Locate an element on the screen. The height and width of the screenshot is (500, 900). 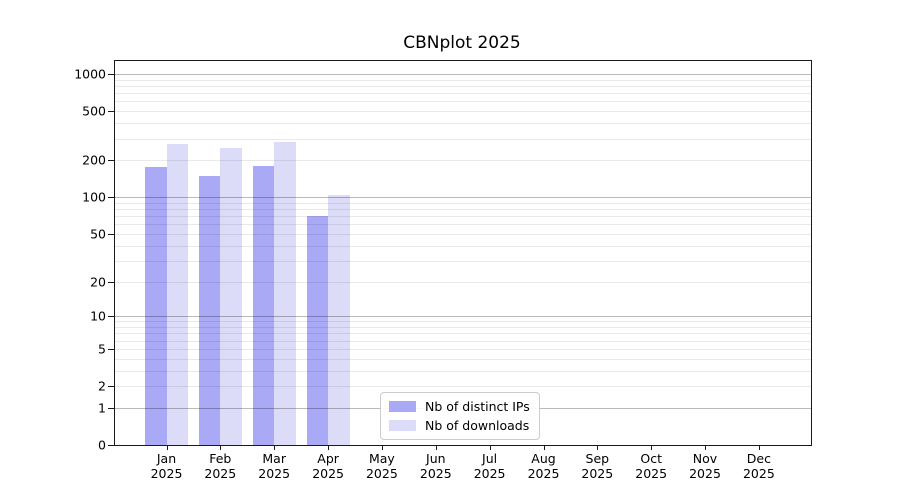
x-tick-label-sep: Sep 2025 is located at coordinates (597, 466).